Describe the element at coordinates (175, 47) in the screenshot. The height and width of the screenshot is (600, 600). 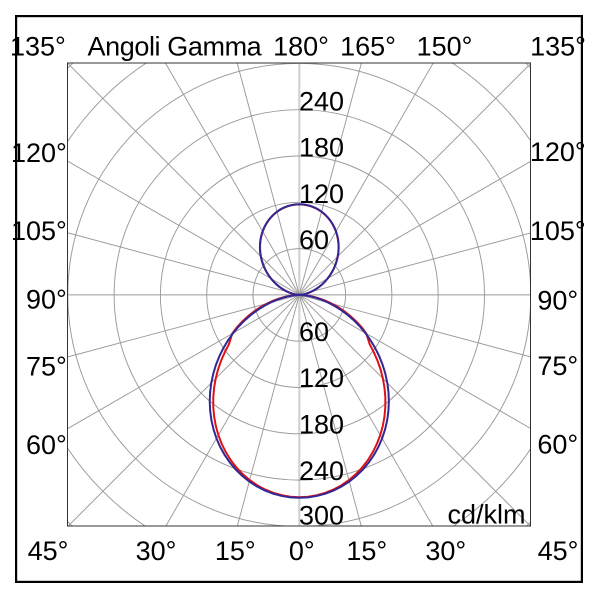
I see `svg-text: Angoli Gamma` at that location.